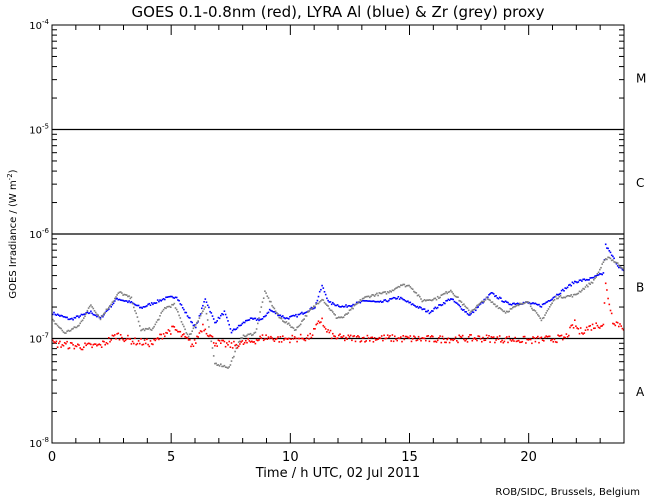  What do you see at coordinates (39, 234) in the screenshot?
I see `y-tick-labels: 10-410-510-610-710-8` at bounding box center [39, 234].